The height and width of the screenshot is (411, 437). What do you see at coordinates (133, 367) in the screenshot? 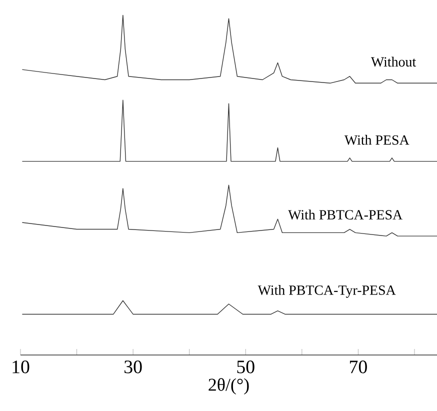
I see `x-tick-label: 30` at bounding box center [133, 367].